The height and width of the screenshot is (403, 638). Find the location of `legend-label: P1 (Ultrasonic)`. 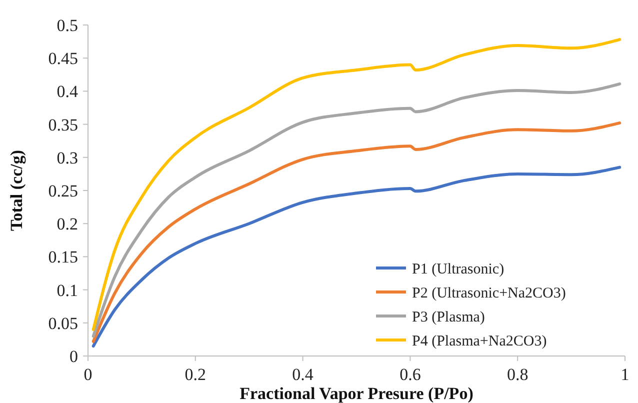

legend-label: P1 (Ultrasonic) is located at coordinates (458, 269).